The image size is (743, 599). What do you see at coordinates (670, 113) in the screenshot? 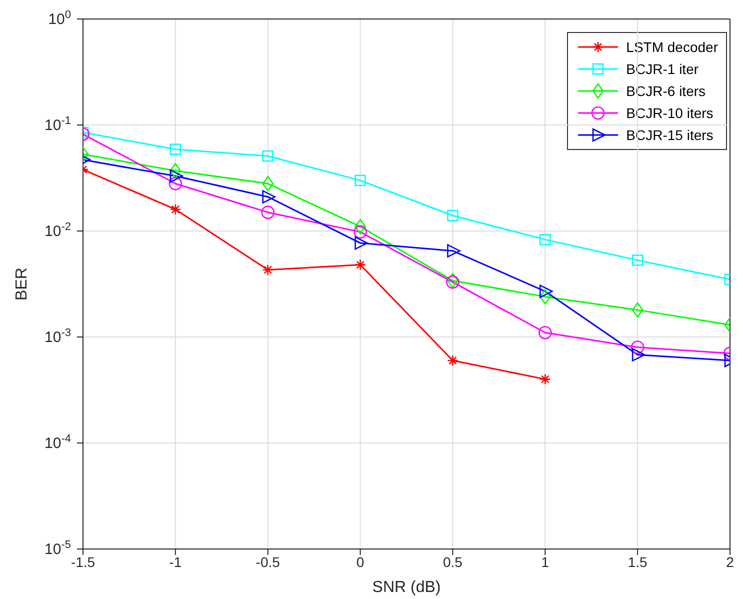
I see `legend-label: BCJR-10 iters` at bounding box center [670, 113].